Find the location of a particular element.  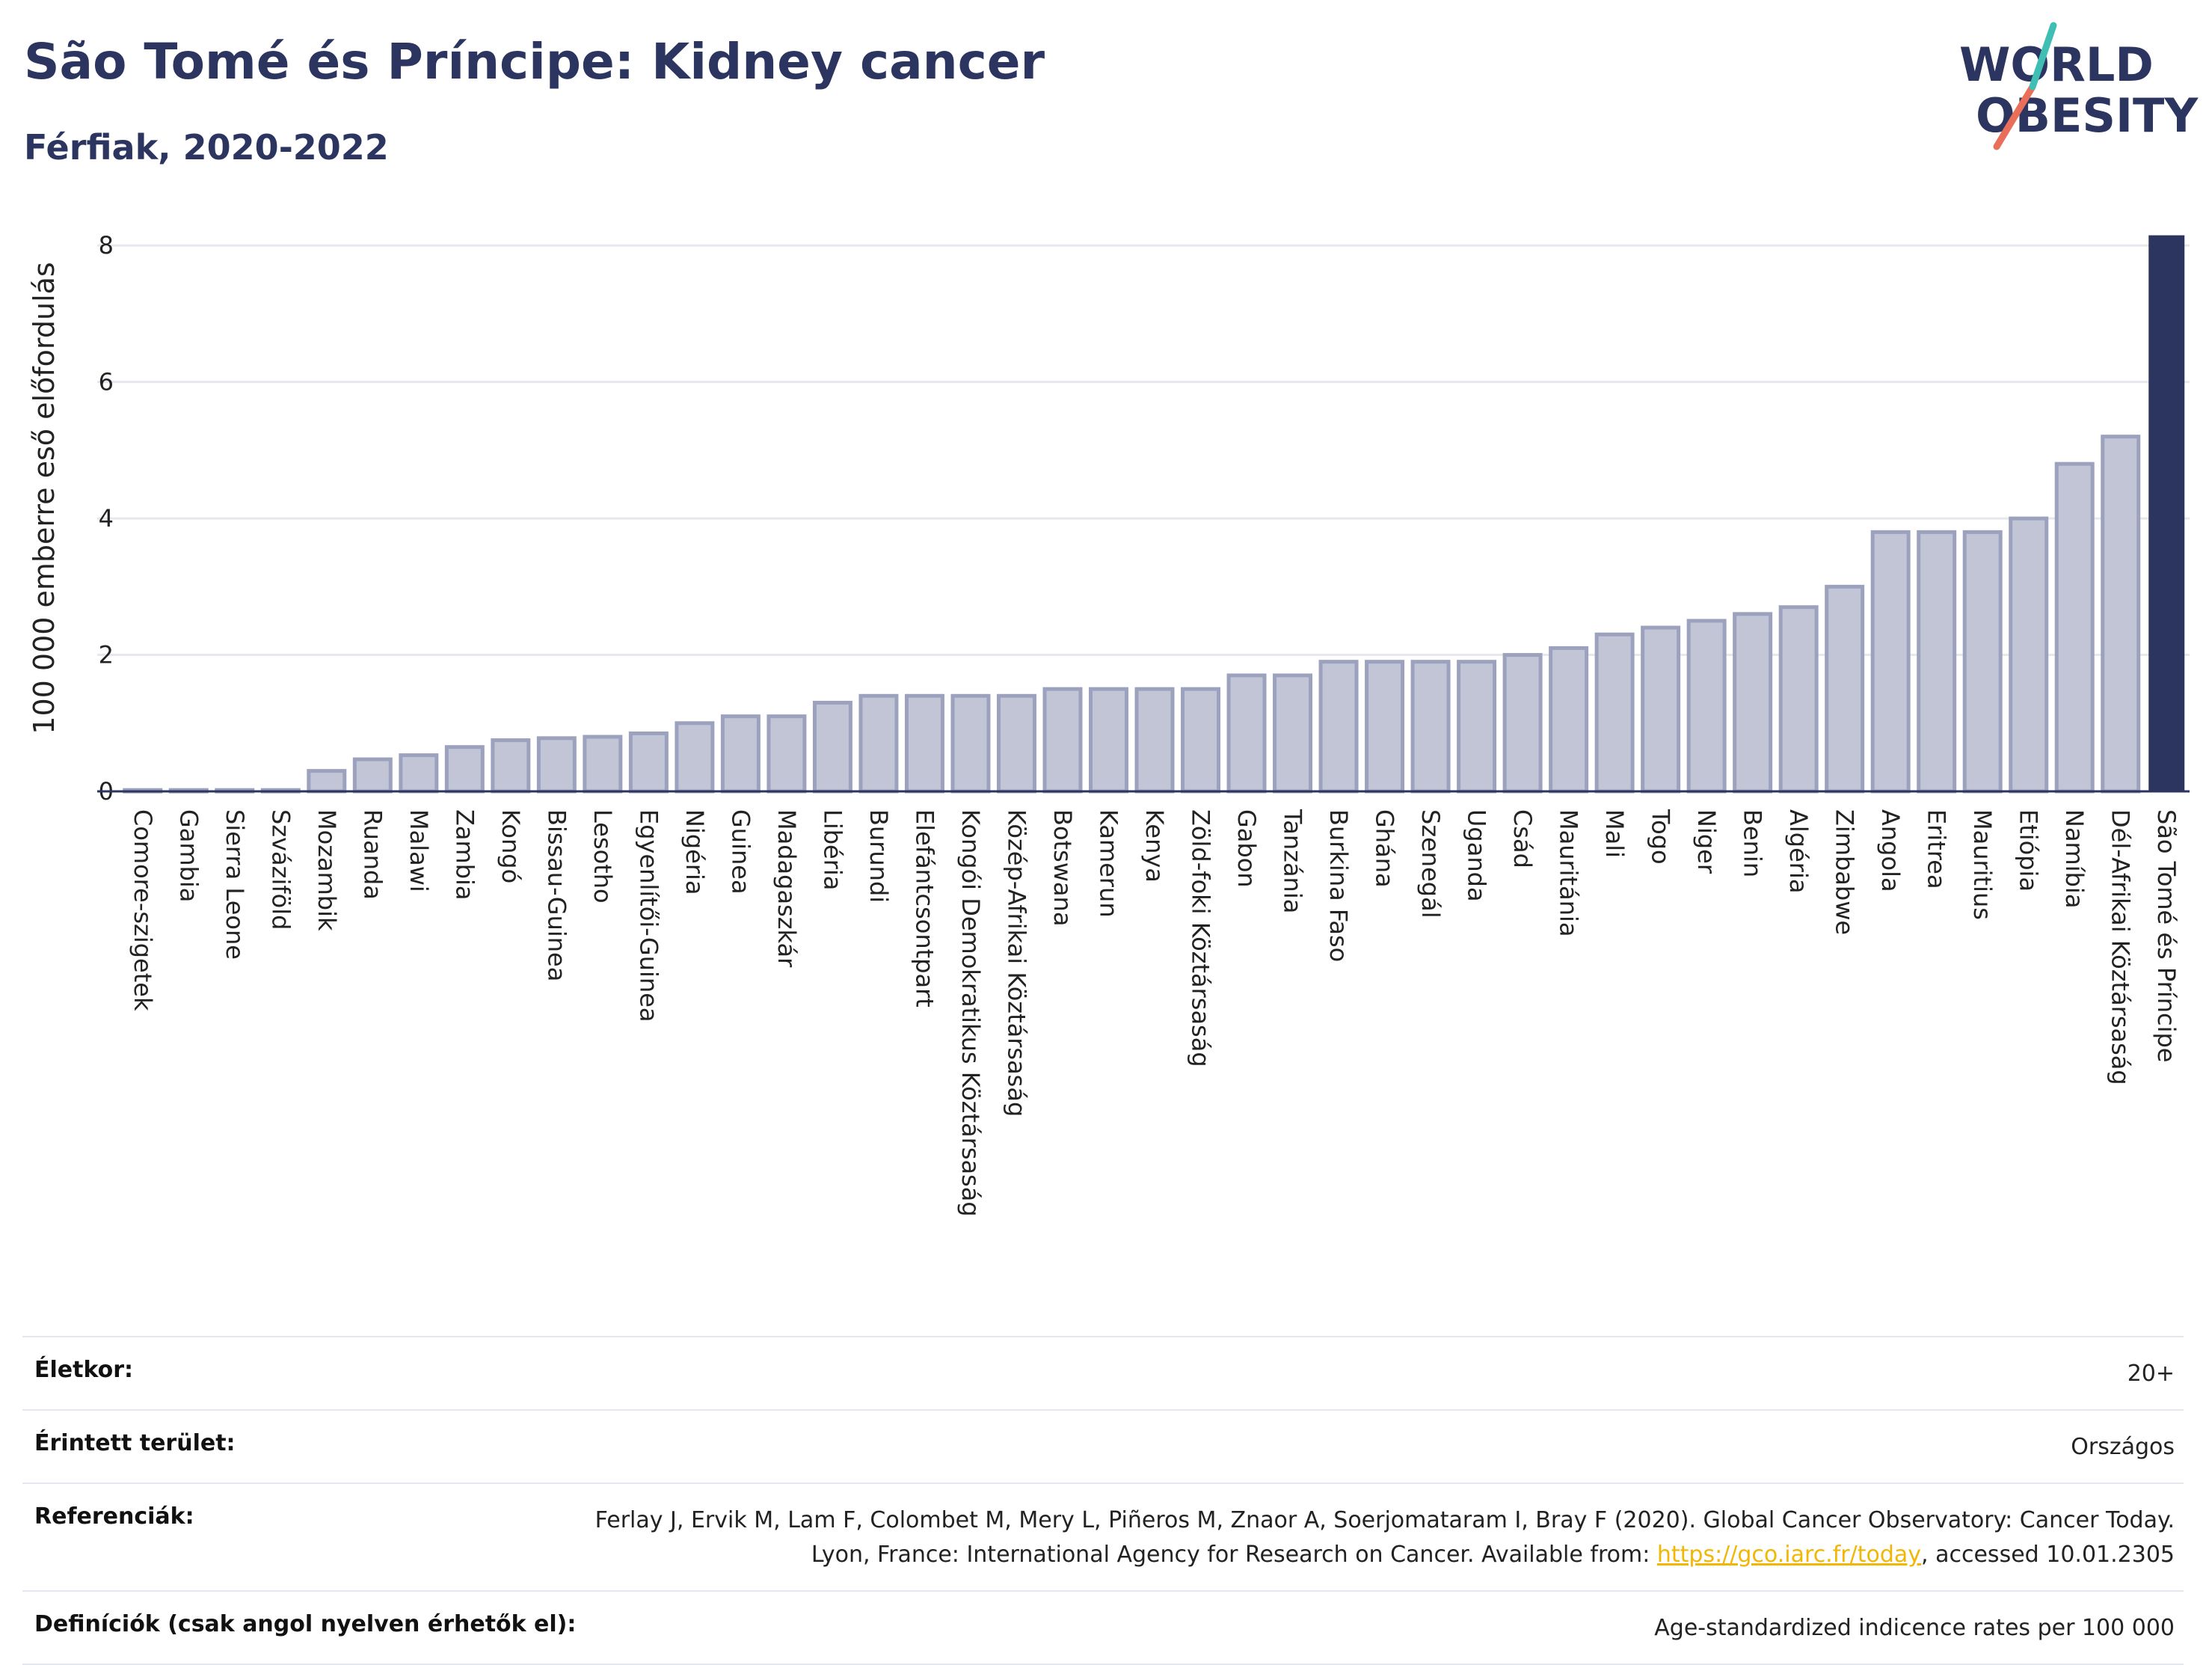

x-tick-label: Namíbia is located at coordinates (2074, 858).